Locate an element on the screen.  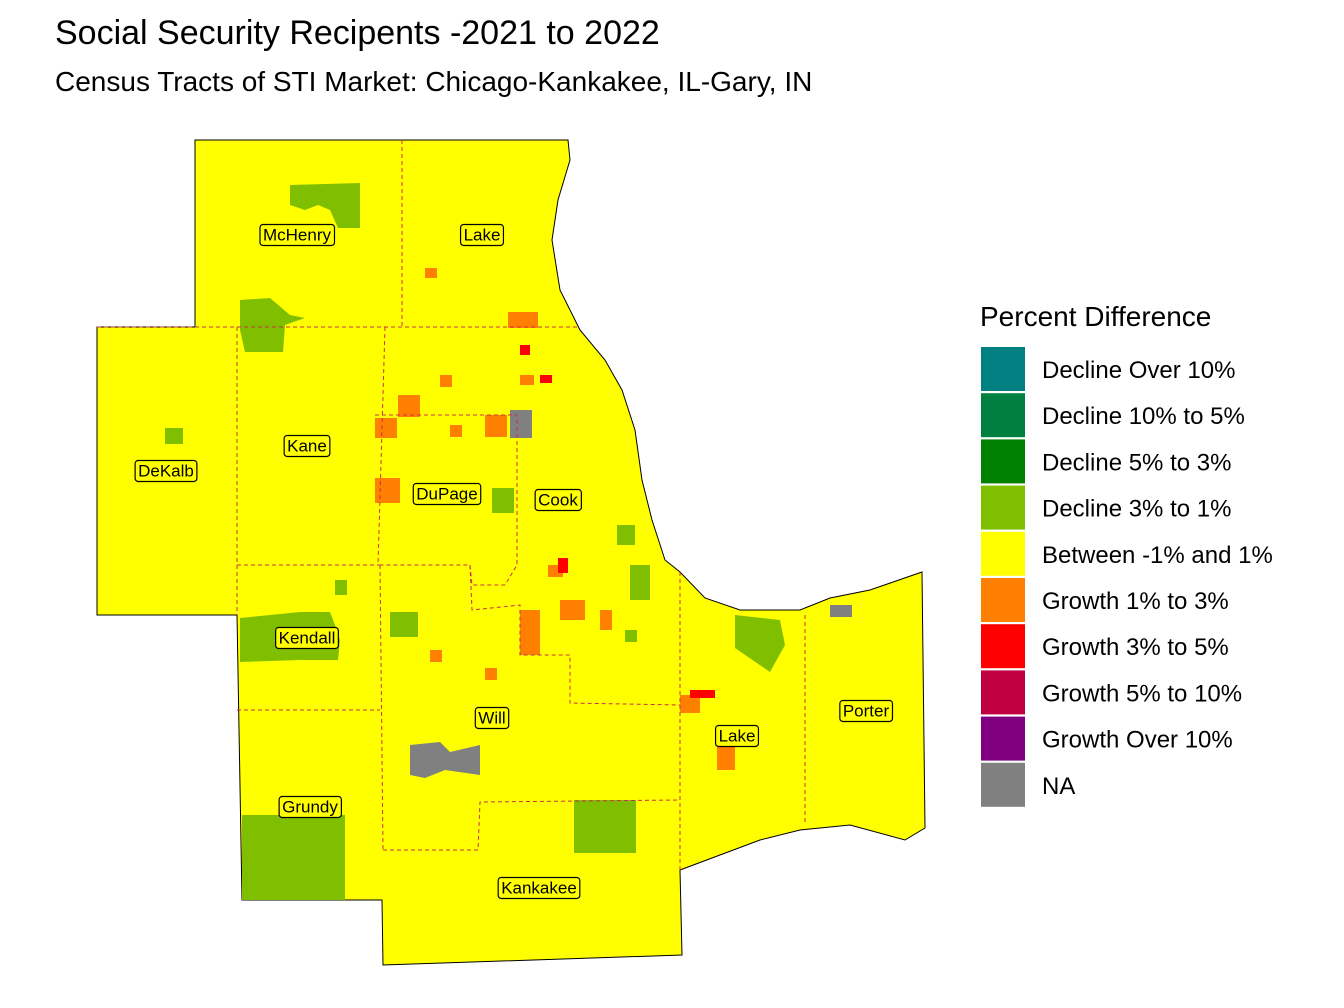
county-label: Will is located at coordinates (491, 717).